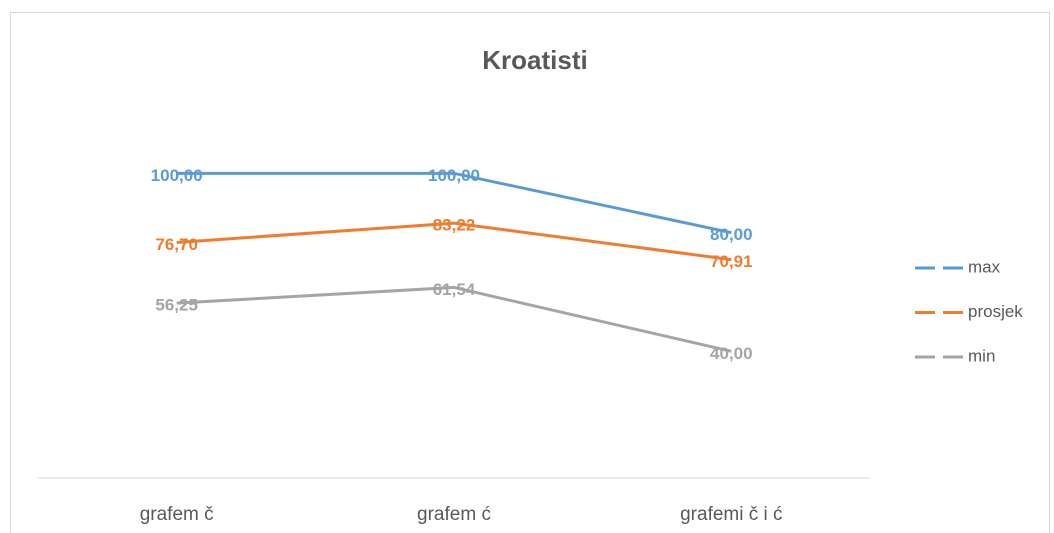 The height and width of the screenshot is (533, 1054). I want to click on data-label: 76,70, so click(176, 244).